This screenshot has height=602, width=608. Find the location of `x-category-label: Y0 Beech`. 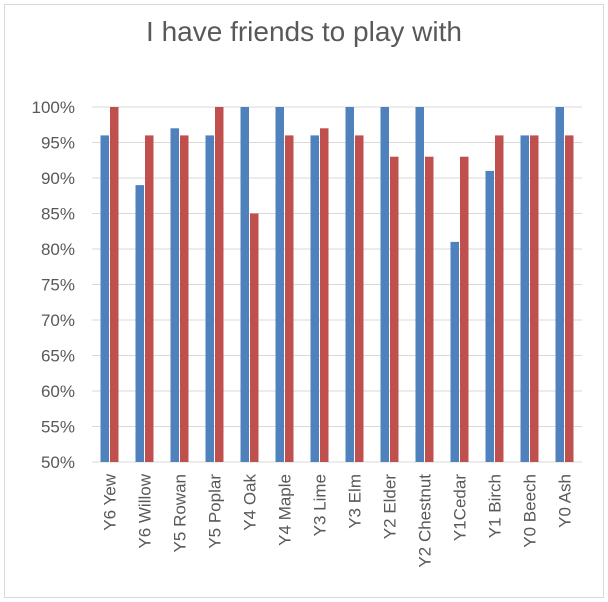

x-category-label: Y0 Beech is located at coordinates (530, 511).